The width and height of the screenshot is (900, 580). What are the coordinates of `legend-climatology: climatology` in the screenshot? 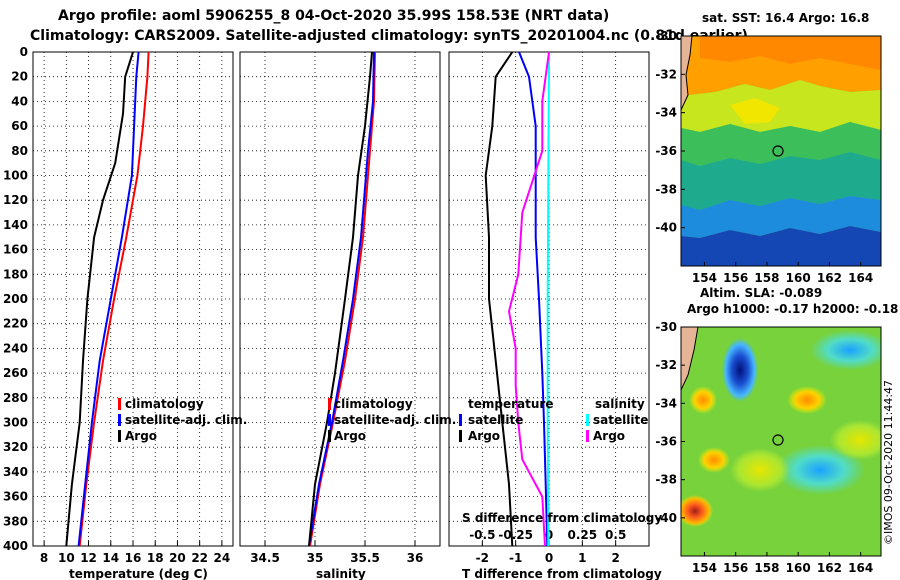 It's located at (164, 404).